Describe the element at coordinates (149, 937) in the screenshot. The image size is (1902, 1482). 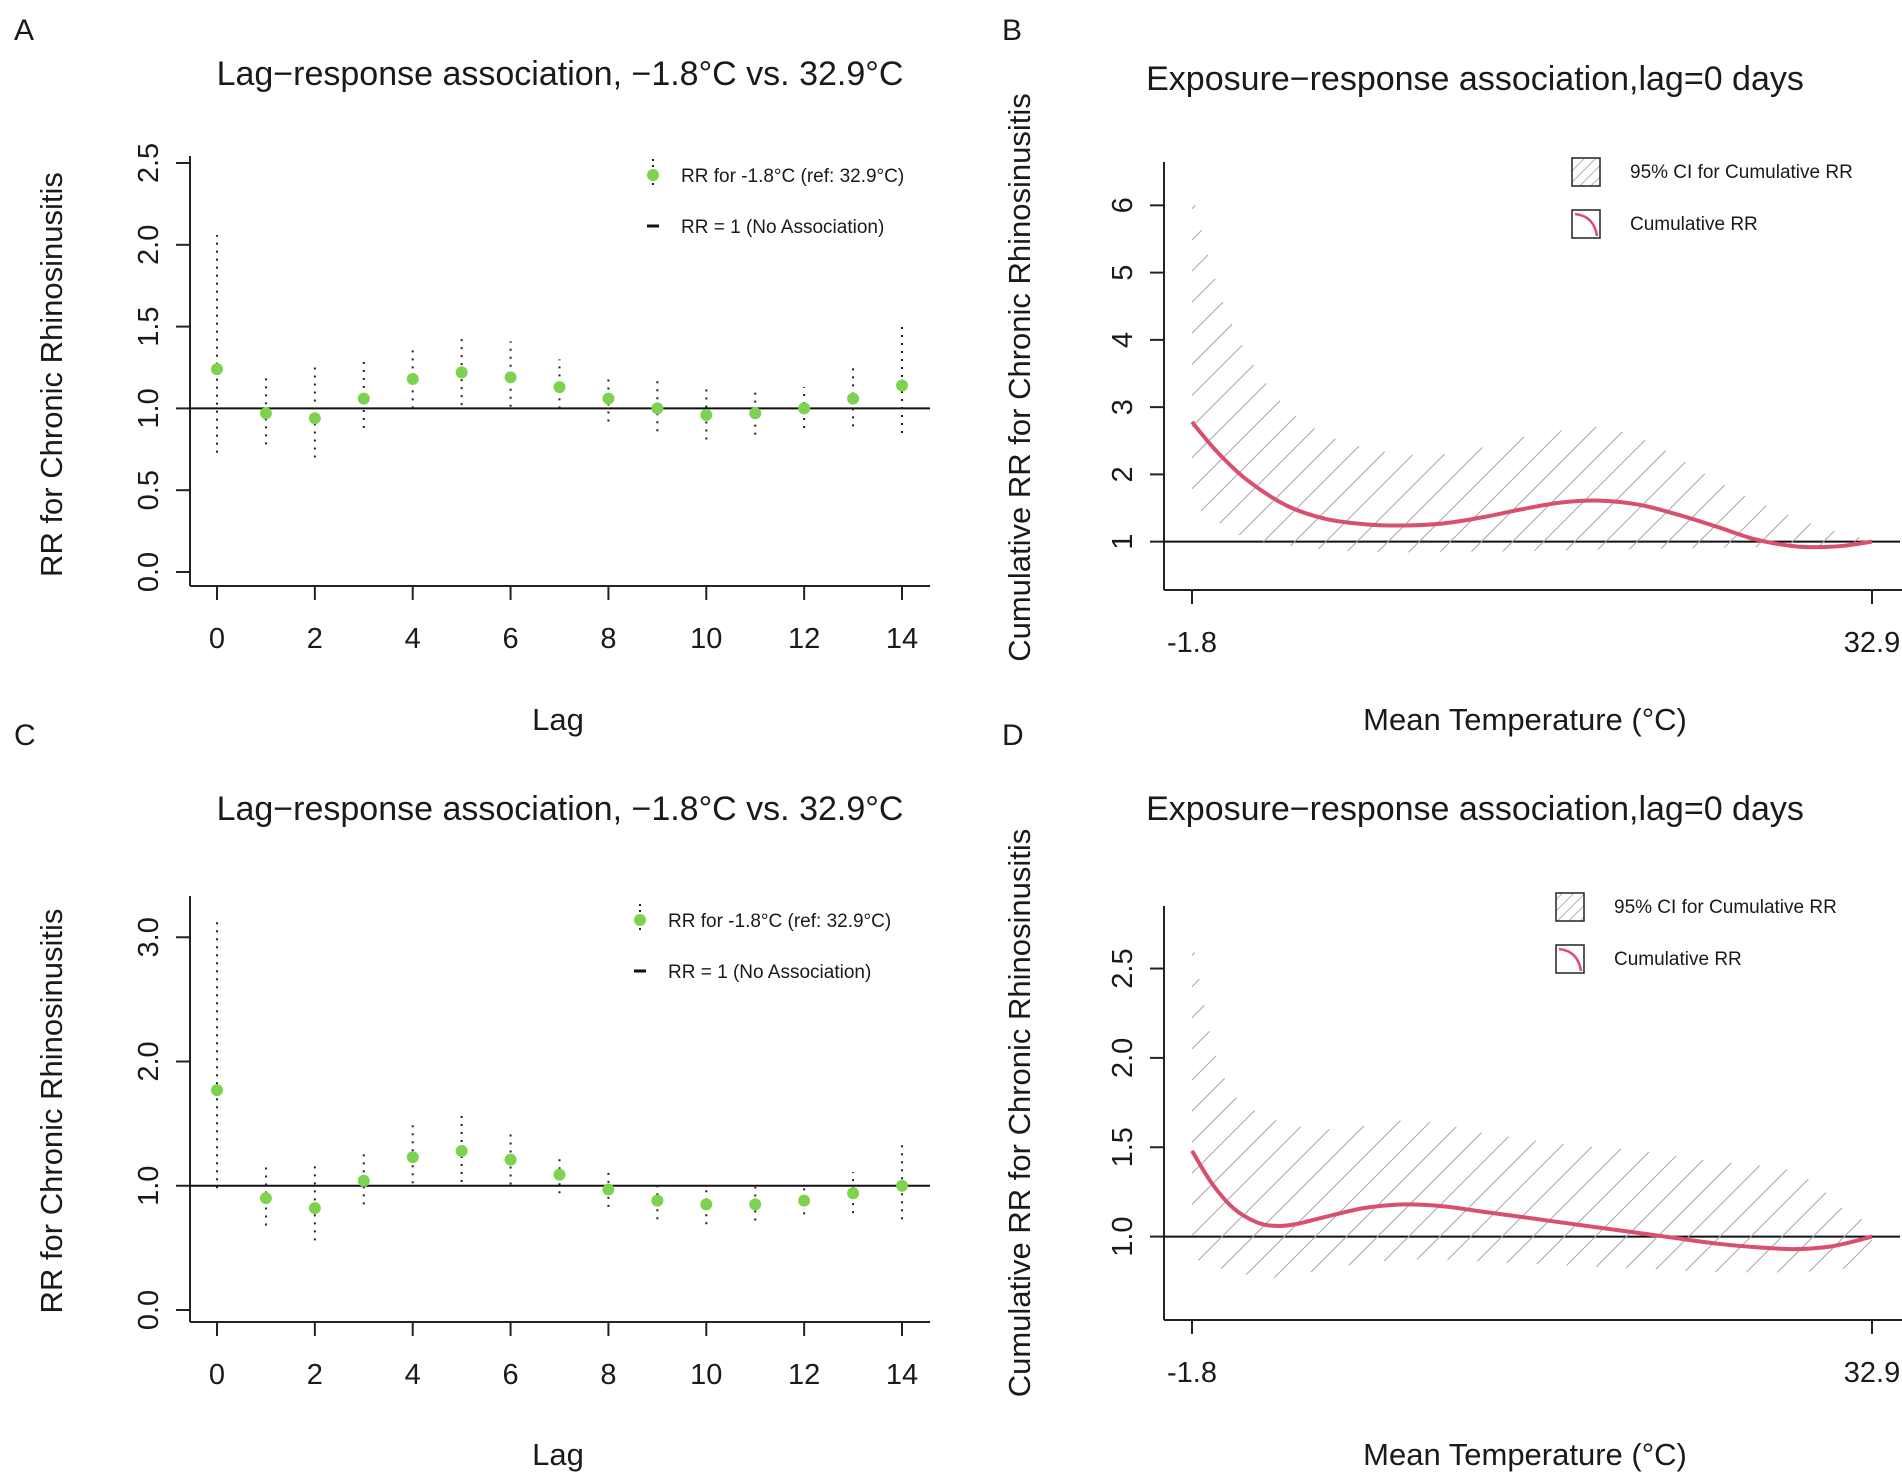
I see `y-tick-label: 3.0` at that location.